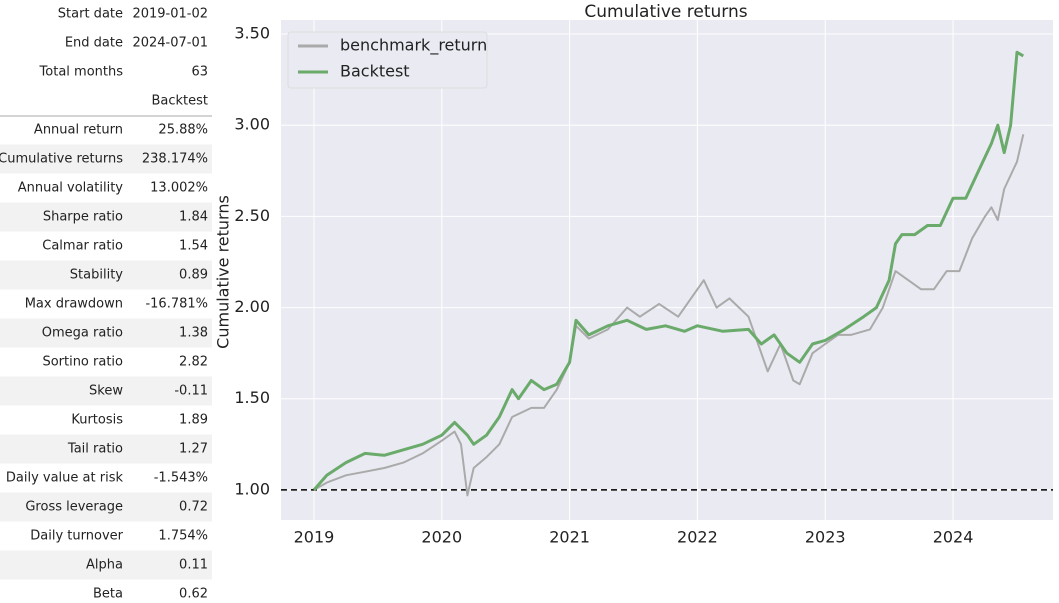 This screenshot has height=603, width=1059. I want to click on row-label: End date, so click(94, 43).